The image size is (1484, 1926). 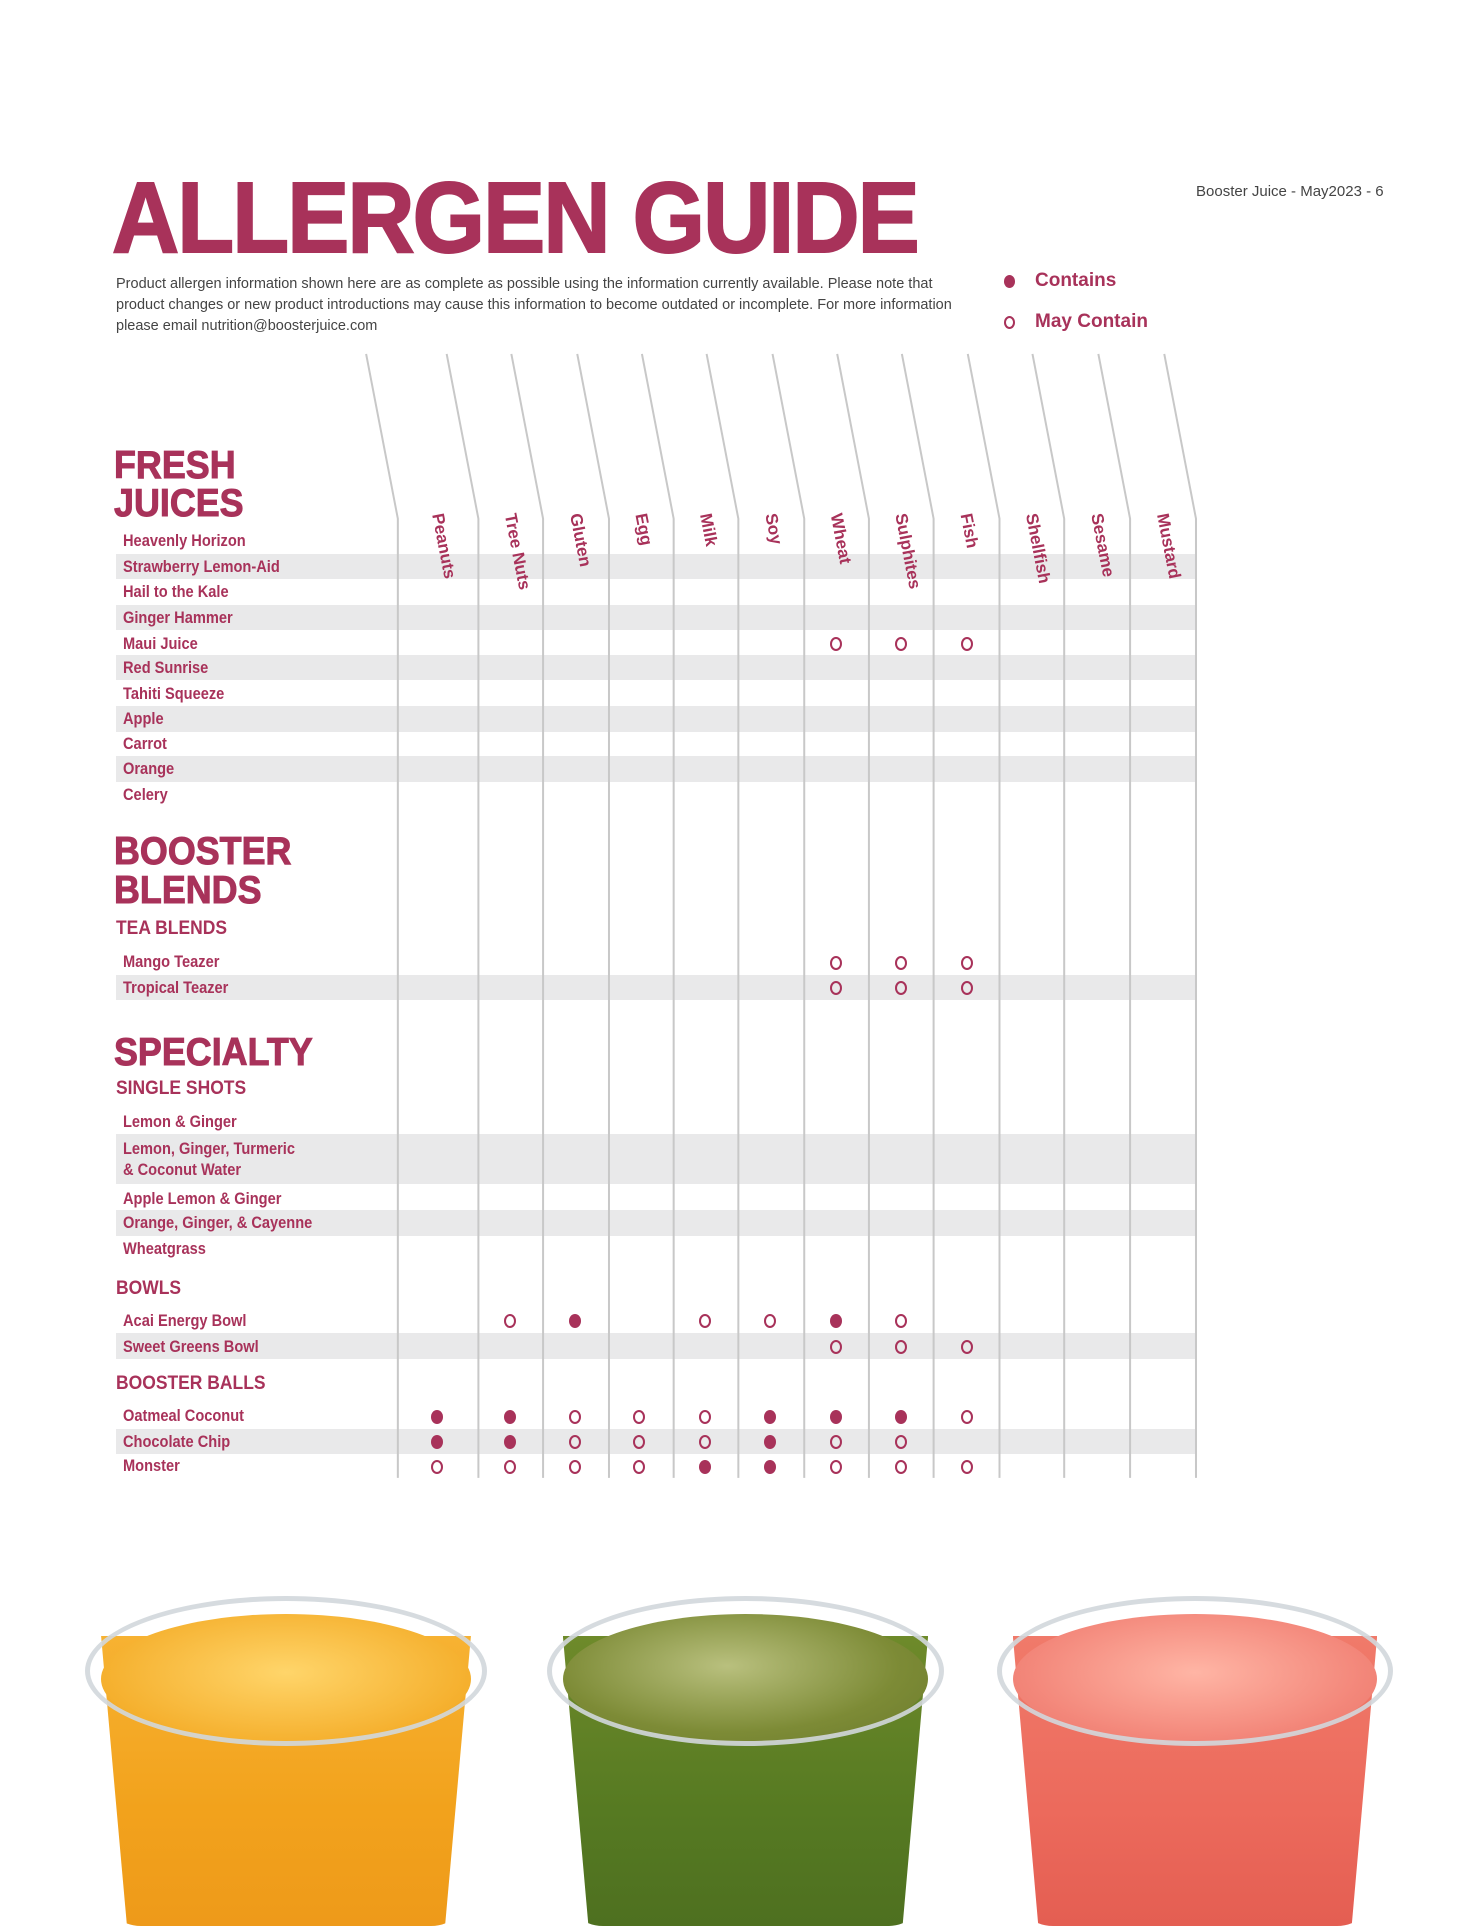 I want to click on product-name-line: Red Sunrise, so click(x=166, y=668).